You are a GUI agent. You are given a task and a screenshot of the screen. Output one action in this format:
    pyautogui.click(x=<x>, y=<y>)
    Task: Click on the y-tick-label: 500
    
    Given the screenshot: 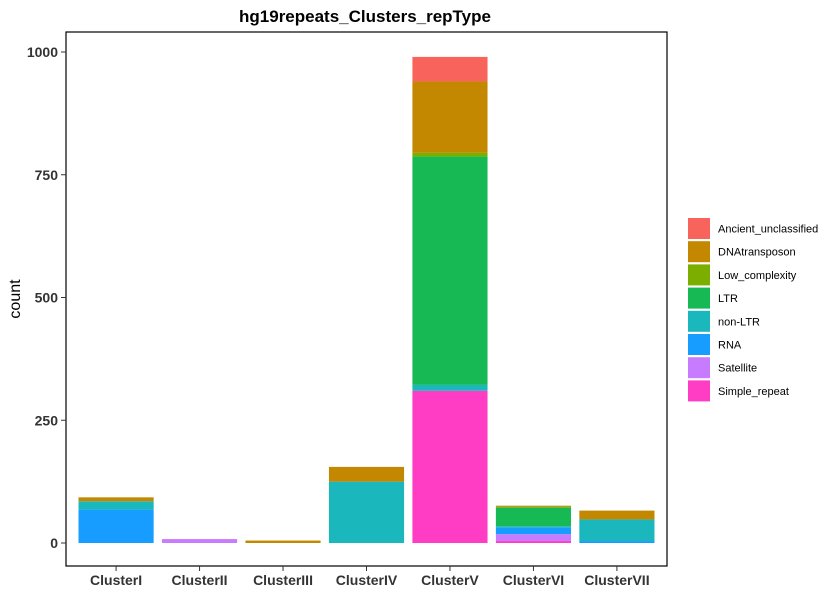 What is the action you would take?
    pyautogui.click(x=47, y=298)
    